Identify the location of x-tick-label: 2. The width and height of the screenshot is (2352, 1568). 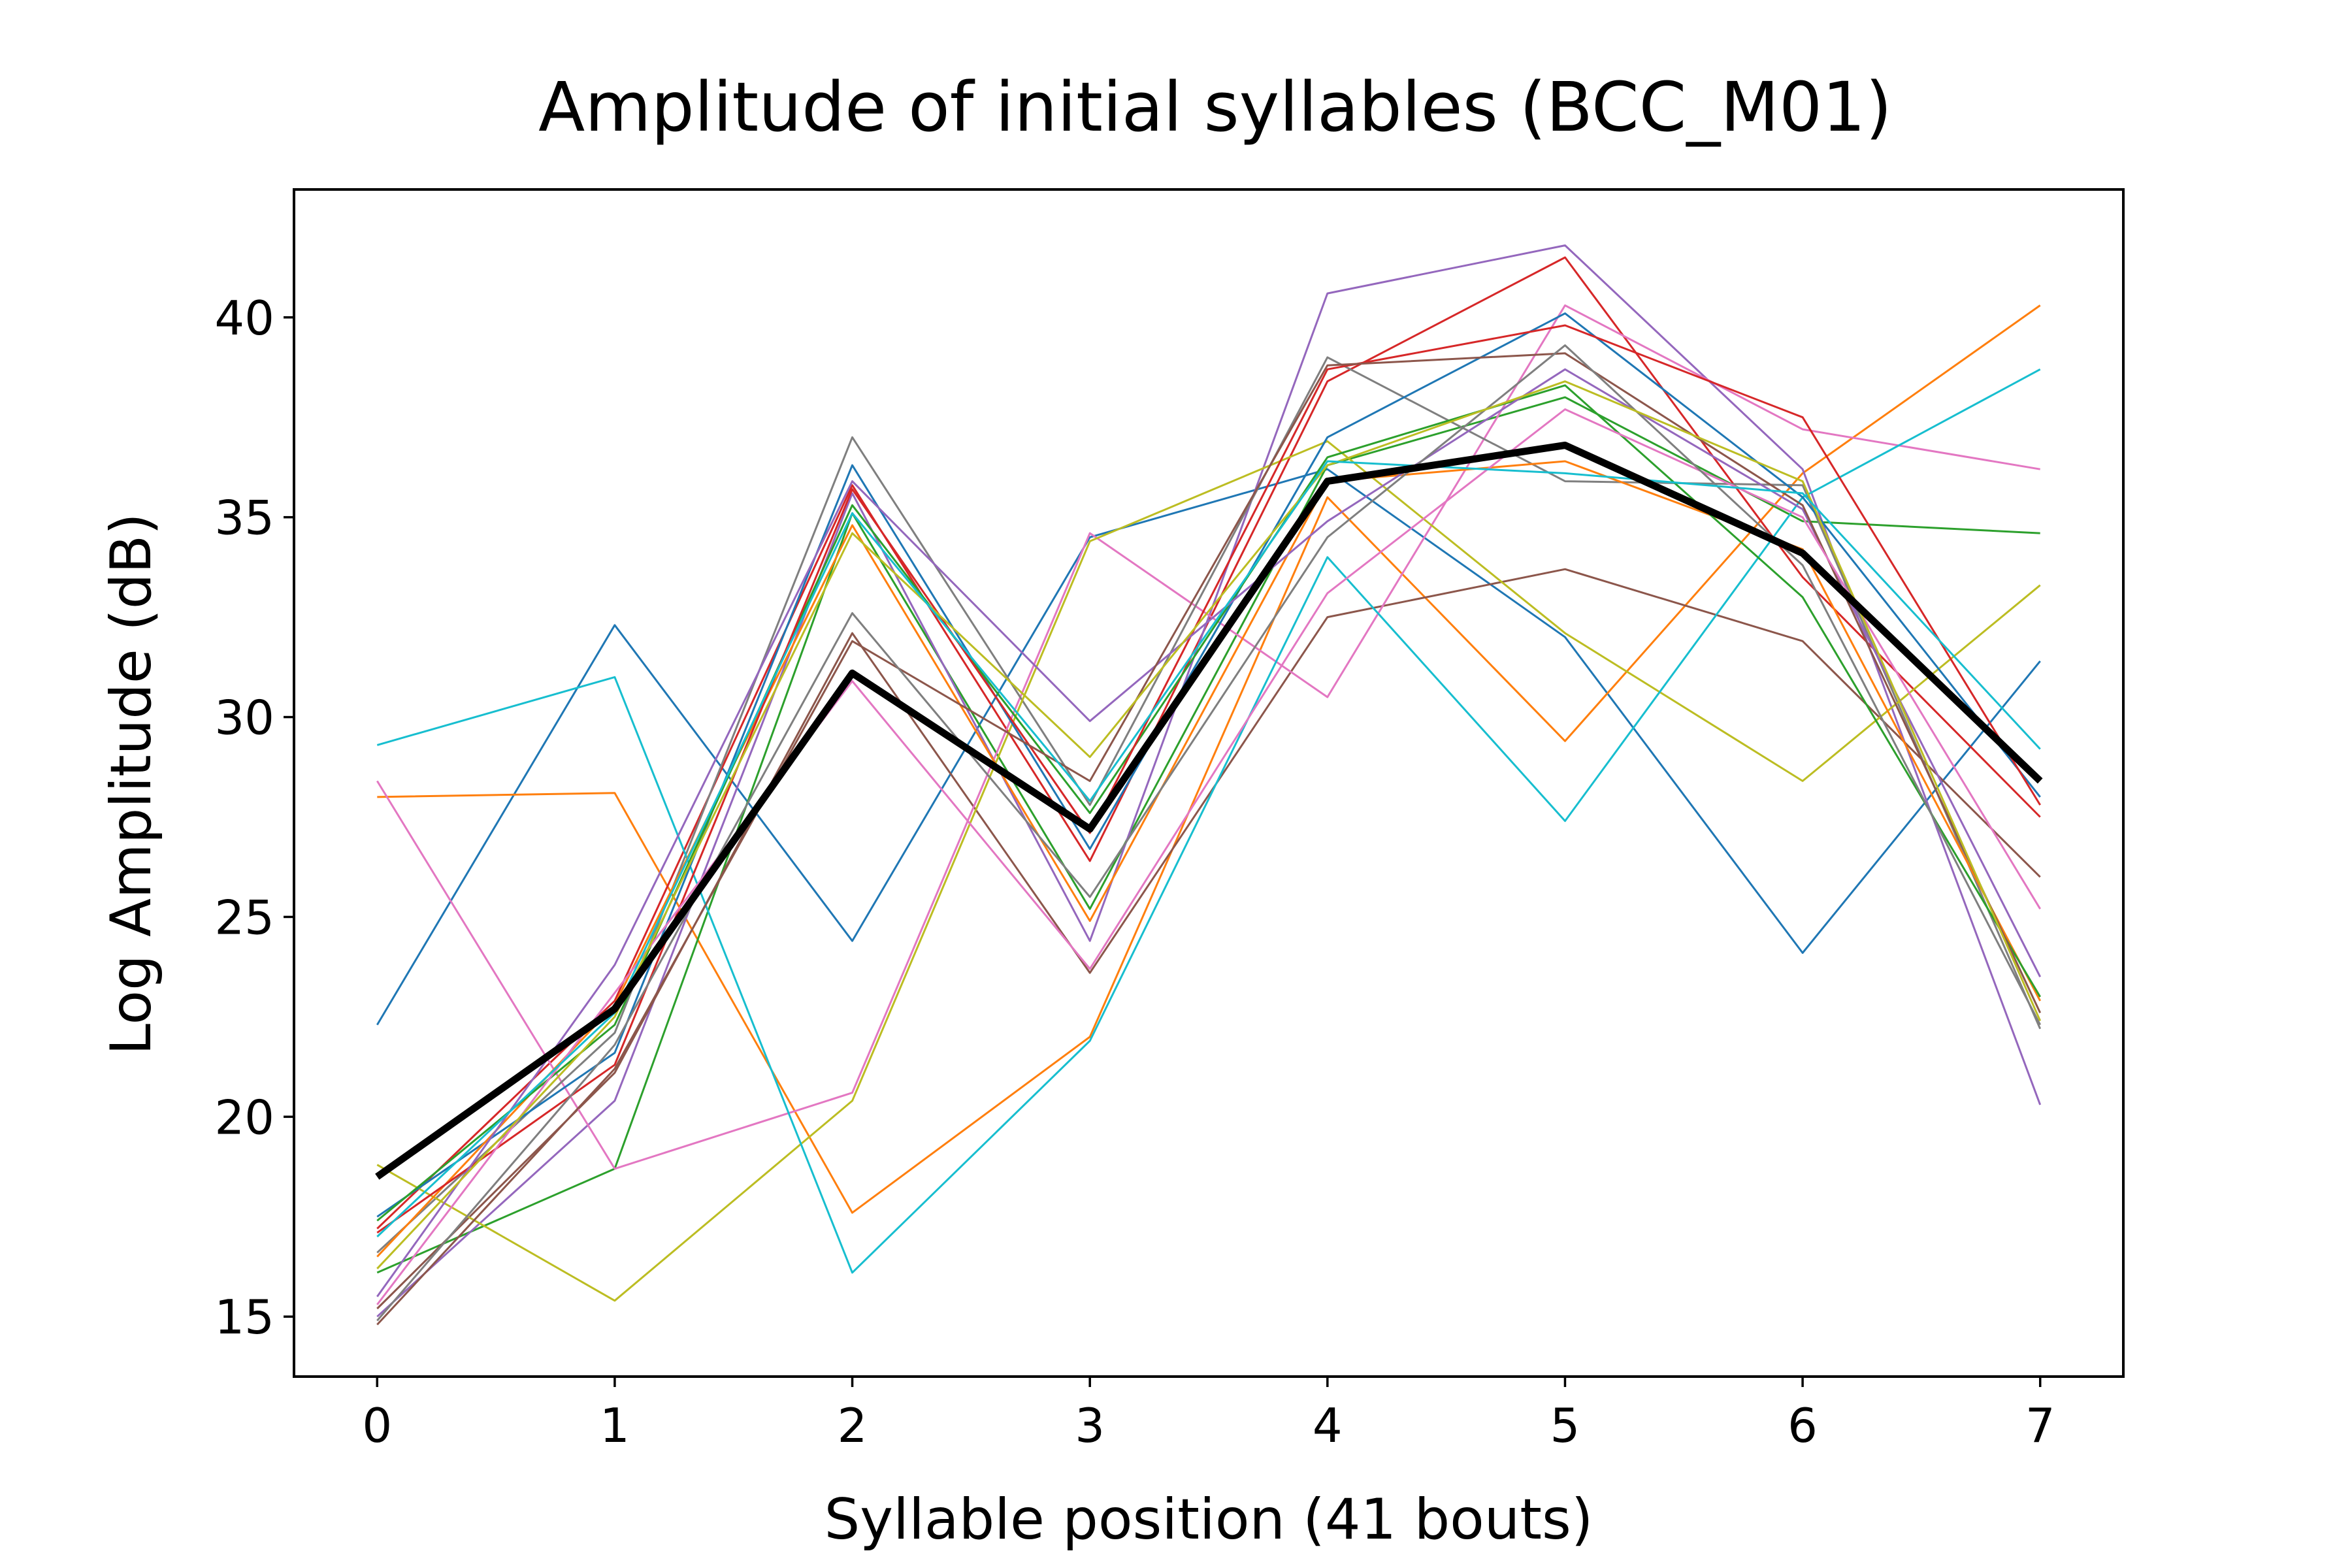
(853, 1425).